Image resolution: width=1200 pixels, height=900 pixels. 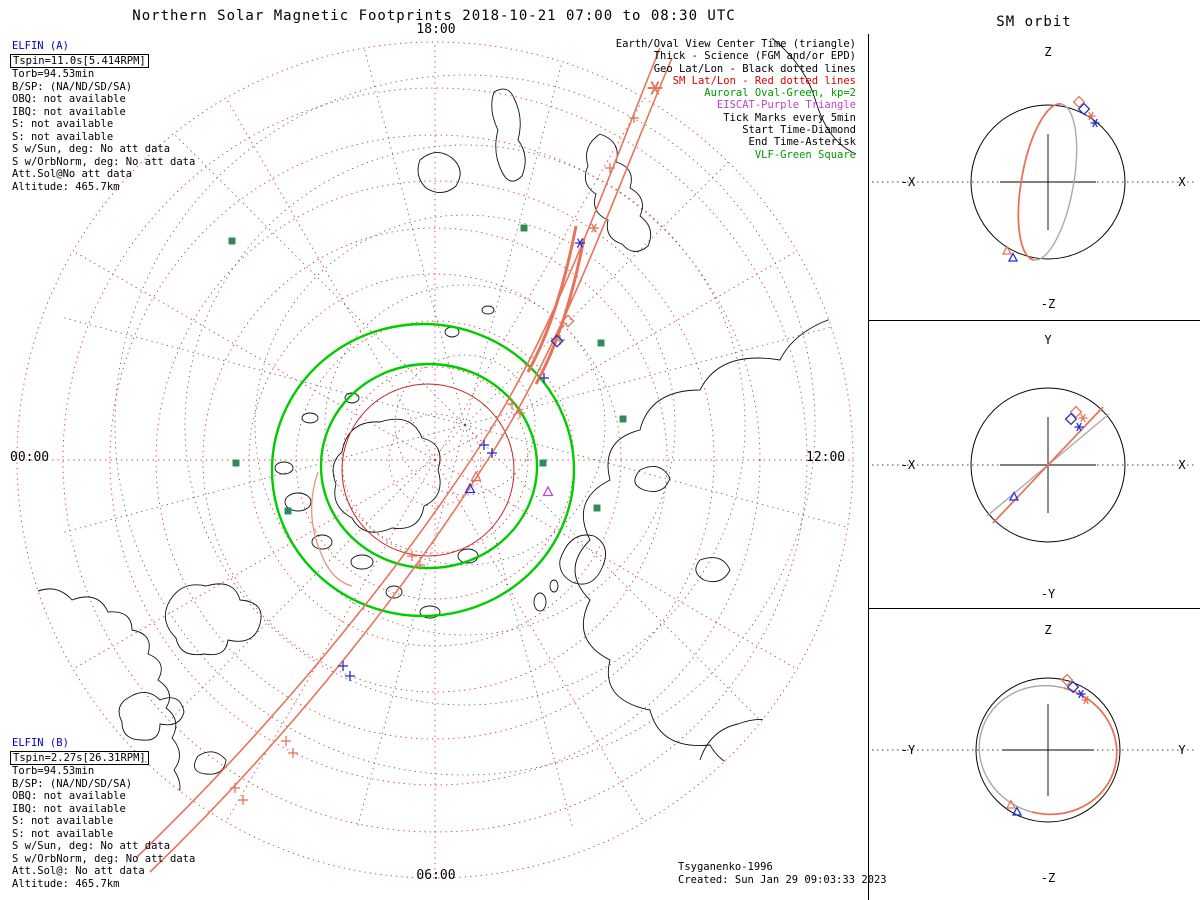 I want to click on legend-line: SM Lat/Lon - Red dotted lines, so click(x=764, y=80).